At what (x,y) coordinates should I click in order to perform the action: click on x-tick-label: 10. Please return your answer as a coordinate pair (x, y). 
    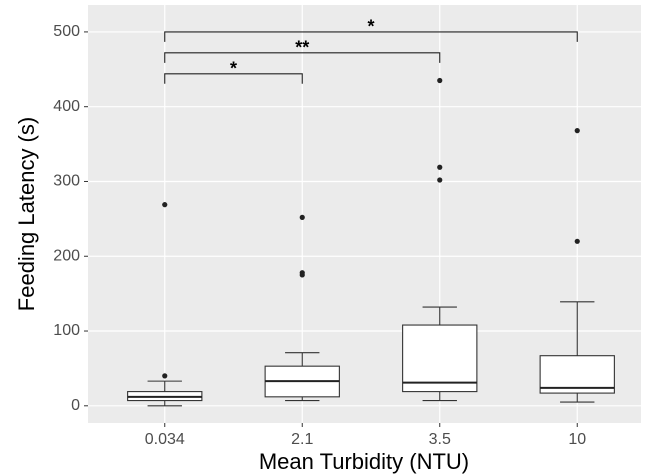
    Looking at the image, I should click on (577, 439).